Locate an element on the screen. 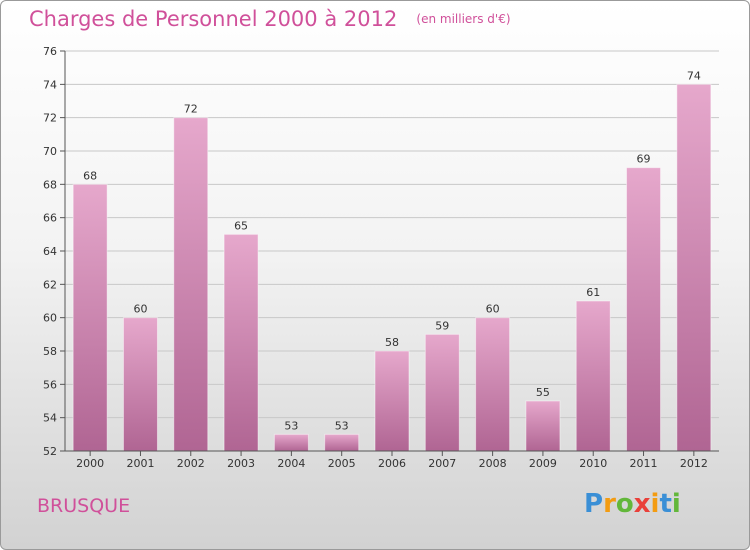 The width and height of the screenshot is (750, 550). y-tick-label: 60 is located at coordinates (50, 318).